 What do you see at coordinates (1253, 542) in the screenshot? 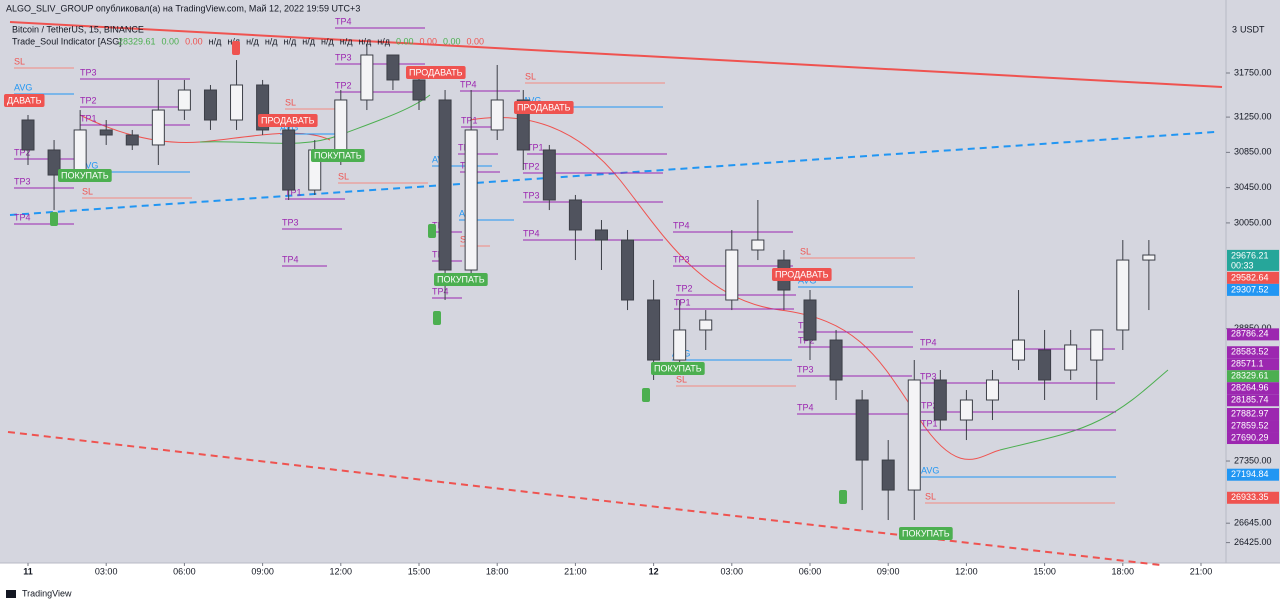
I see `y-tick-label: 26425.00` at bounding box center [1253, 542].